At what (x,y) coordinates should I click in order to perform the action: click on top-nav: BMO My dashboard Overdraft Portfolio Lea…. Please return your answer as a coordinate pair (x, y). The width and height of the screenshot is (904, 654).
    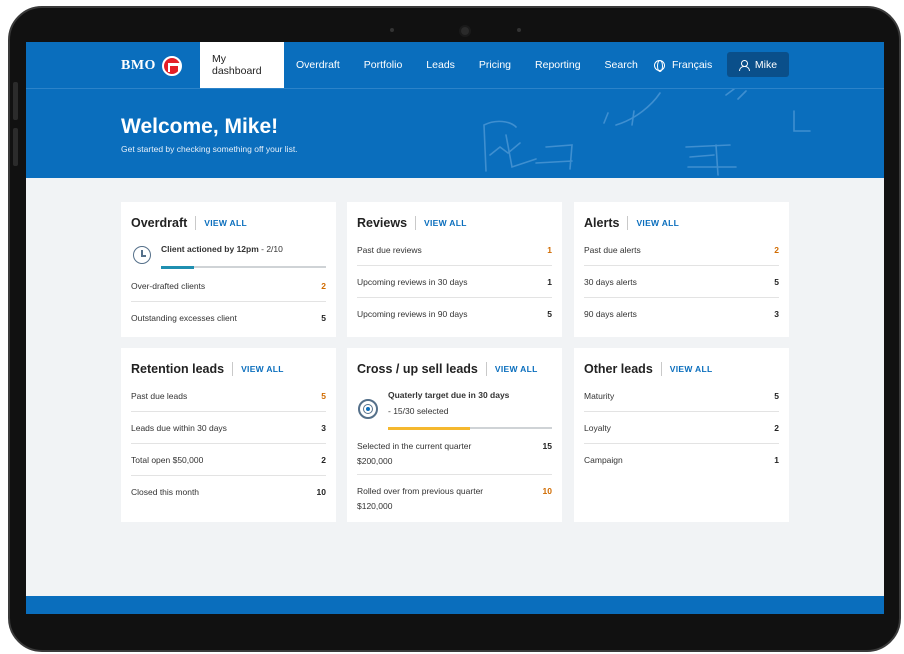
    Looking at the image, I should click on (455, 65).